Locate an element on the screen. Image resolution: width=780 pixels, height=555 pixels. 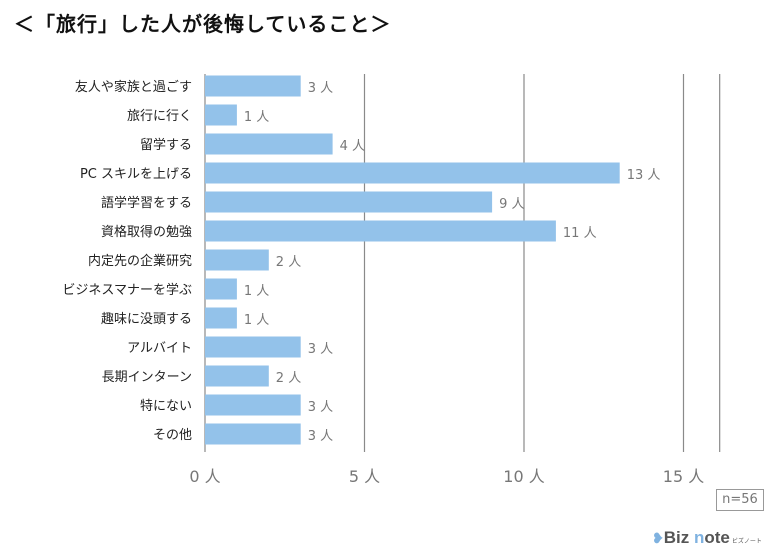
data-label: 4 人 is located at coordinates (352, 146).